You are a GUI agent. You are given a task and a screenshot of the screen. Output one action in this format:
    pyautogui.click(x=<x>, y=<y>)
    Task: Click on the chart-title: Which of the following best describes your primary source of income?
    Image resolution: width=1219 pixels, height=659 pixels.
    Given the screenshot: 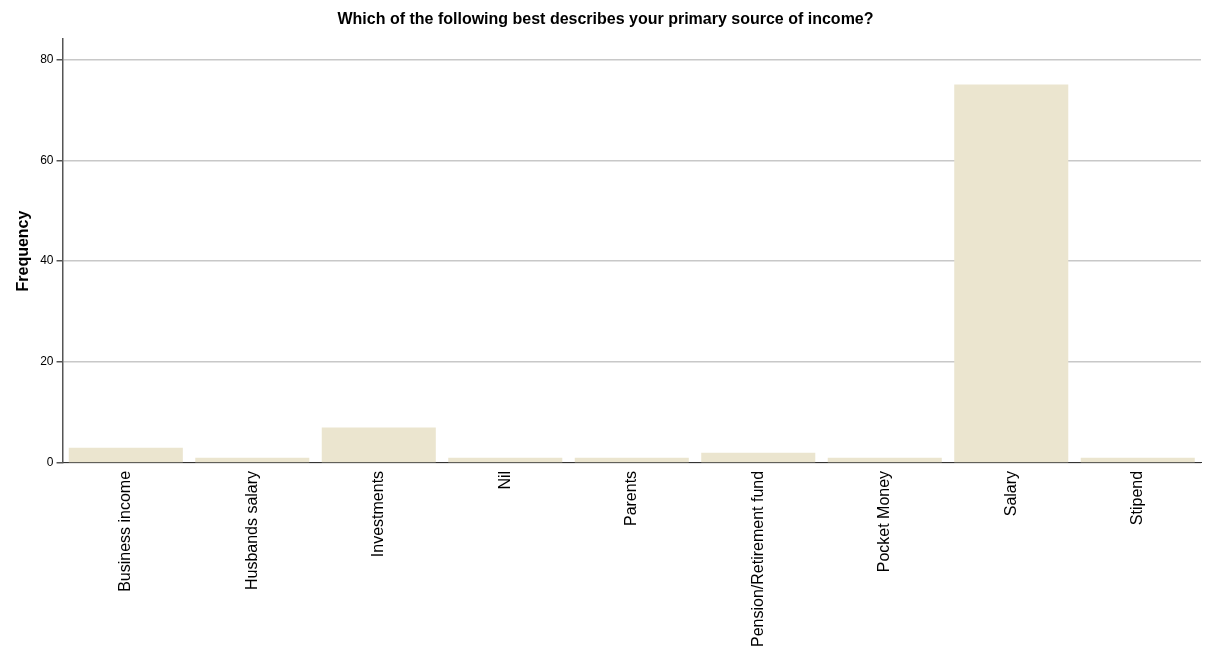 What is the action you would take?
    pyautogui.click(x=605, y=19)
    